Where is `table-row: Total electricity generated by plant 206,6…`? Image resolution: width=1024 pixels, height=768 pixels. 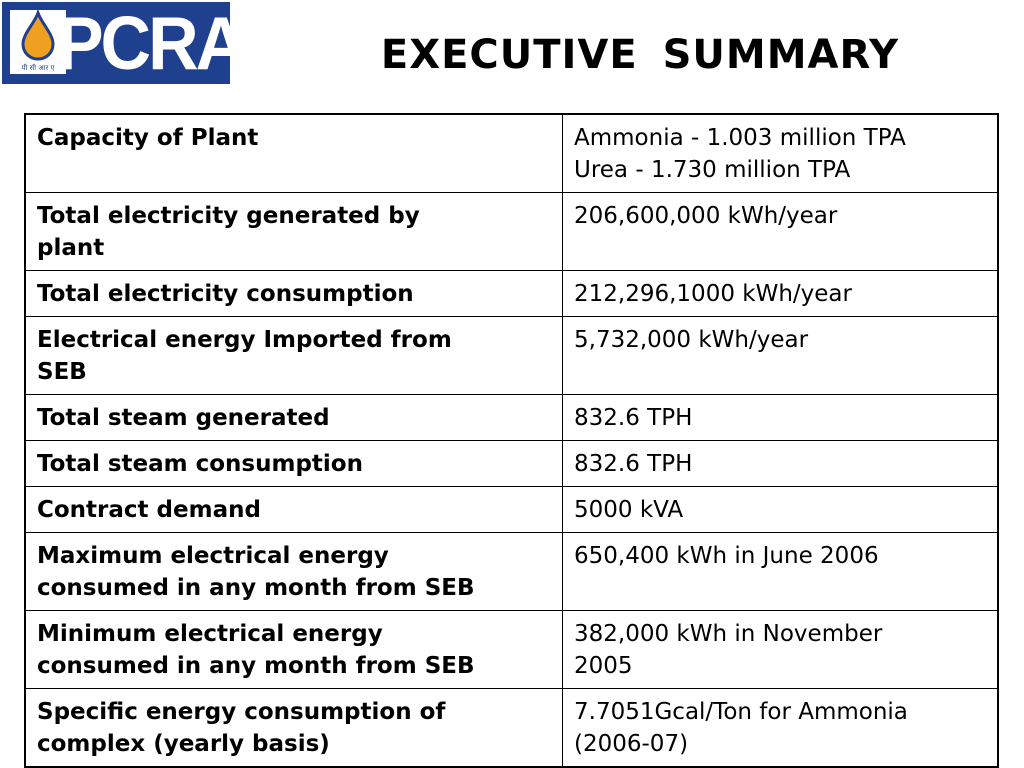 table-row: Total electricity generated by plant 206,6… is located at coordinates (511, 231).